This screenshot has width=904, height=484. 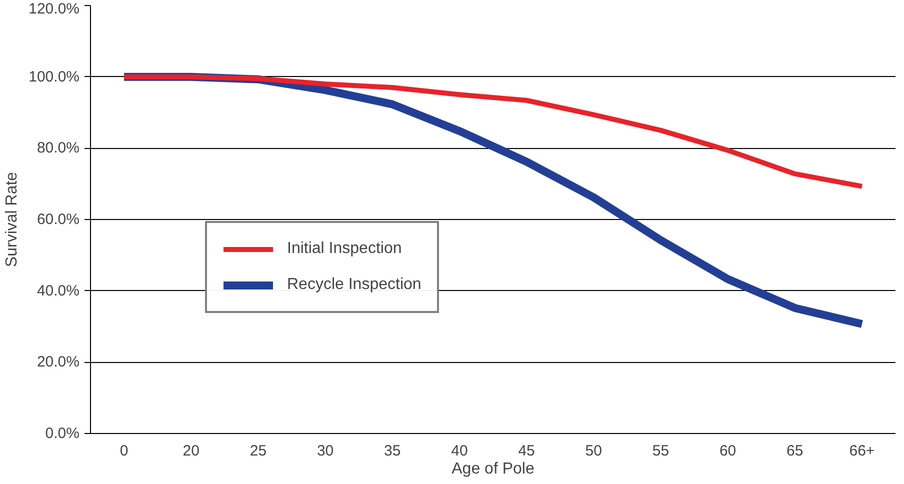 What do you see at coordinates (124, 451) in the screenshot?
I see `x-tick-label: 0` at bounding box center [124, 451].